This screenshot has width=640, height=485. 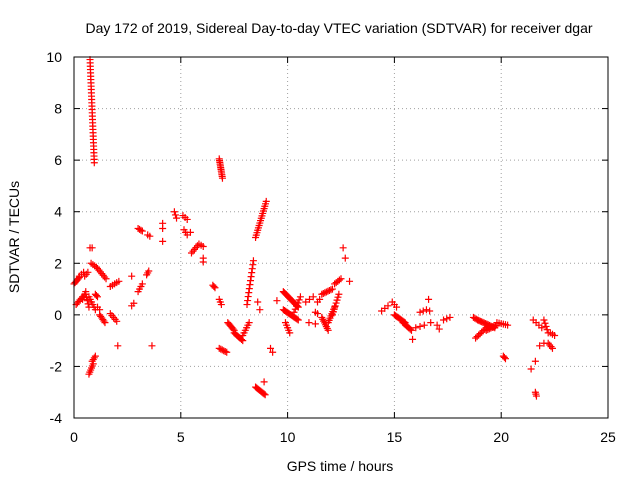 I want to click on y-axis-label: SDTVAR / TECUs, so click(x=14, y=237).